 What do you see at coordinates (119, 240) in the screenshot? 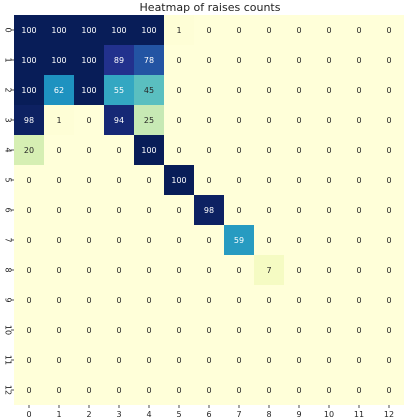
I see `heatmap-cell-r7-c3` at bounding box center [119, 240].